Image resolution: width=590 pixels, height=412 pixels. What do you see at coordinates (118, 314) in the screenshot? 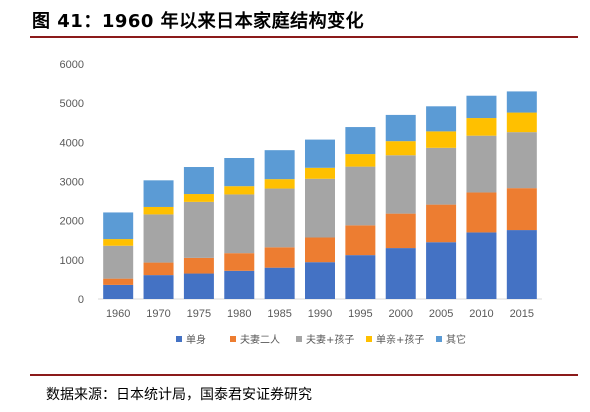
I see `x-tick-label: 1960` at bounding box center [118, 314].